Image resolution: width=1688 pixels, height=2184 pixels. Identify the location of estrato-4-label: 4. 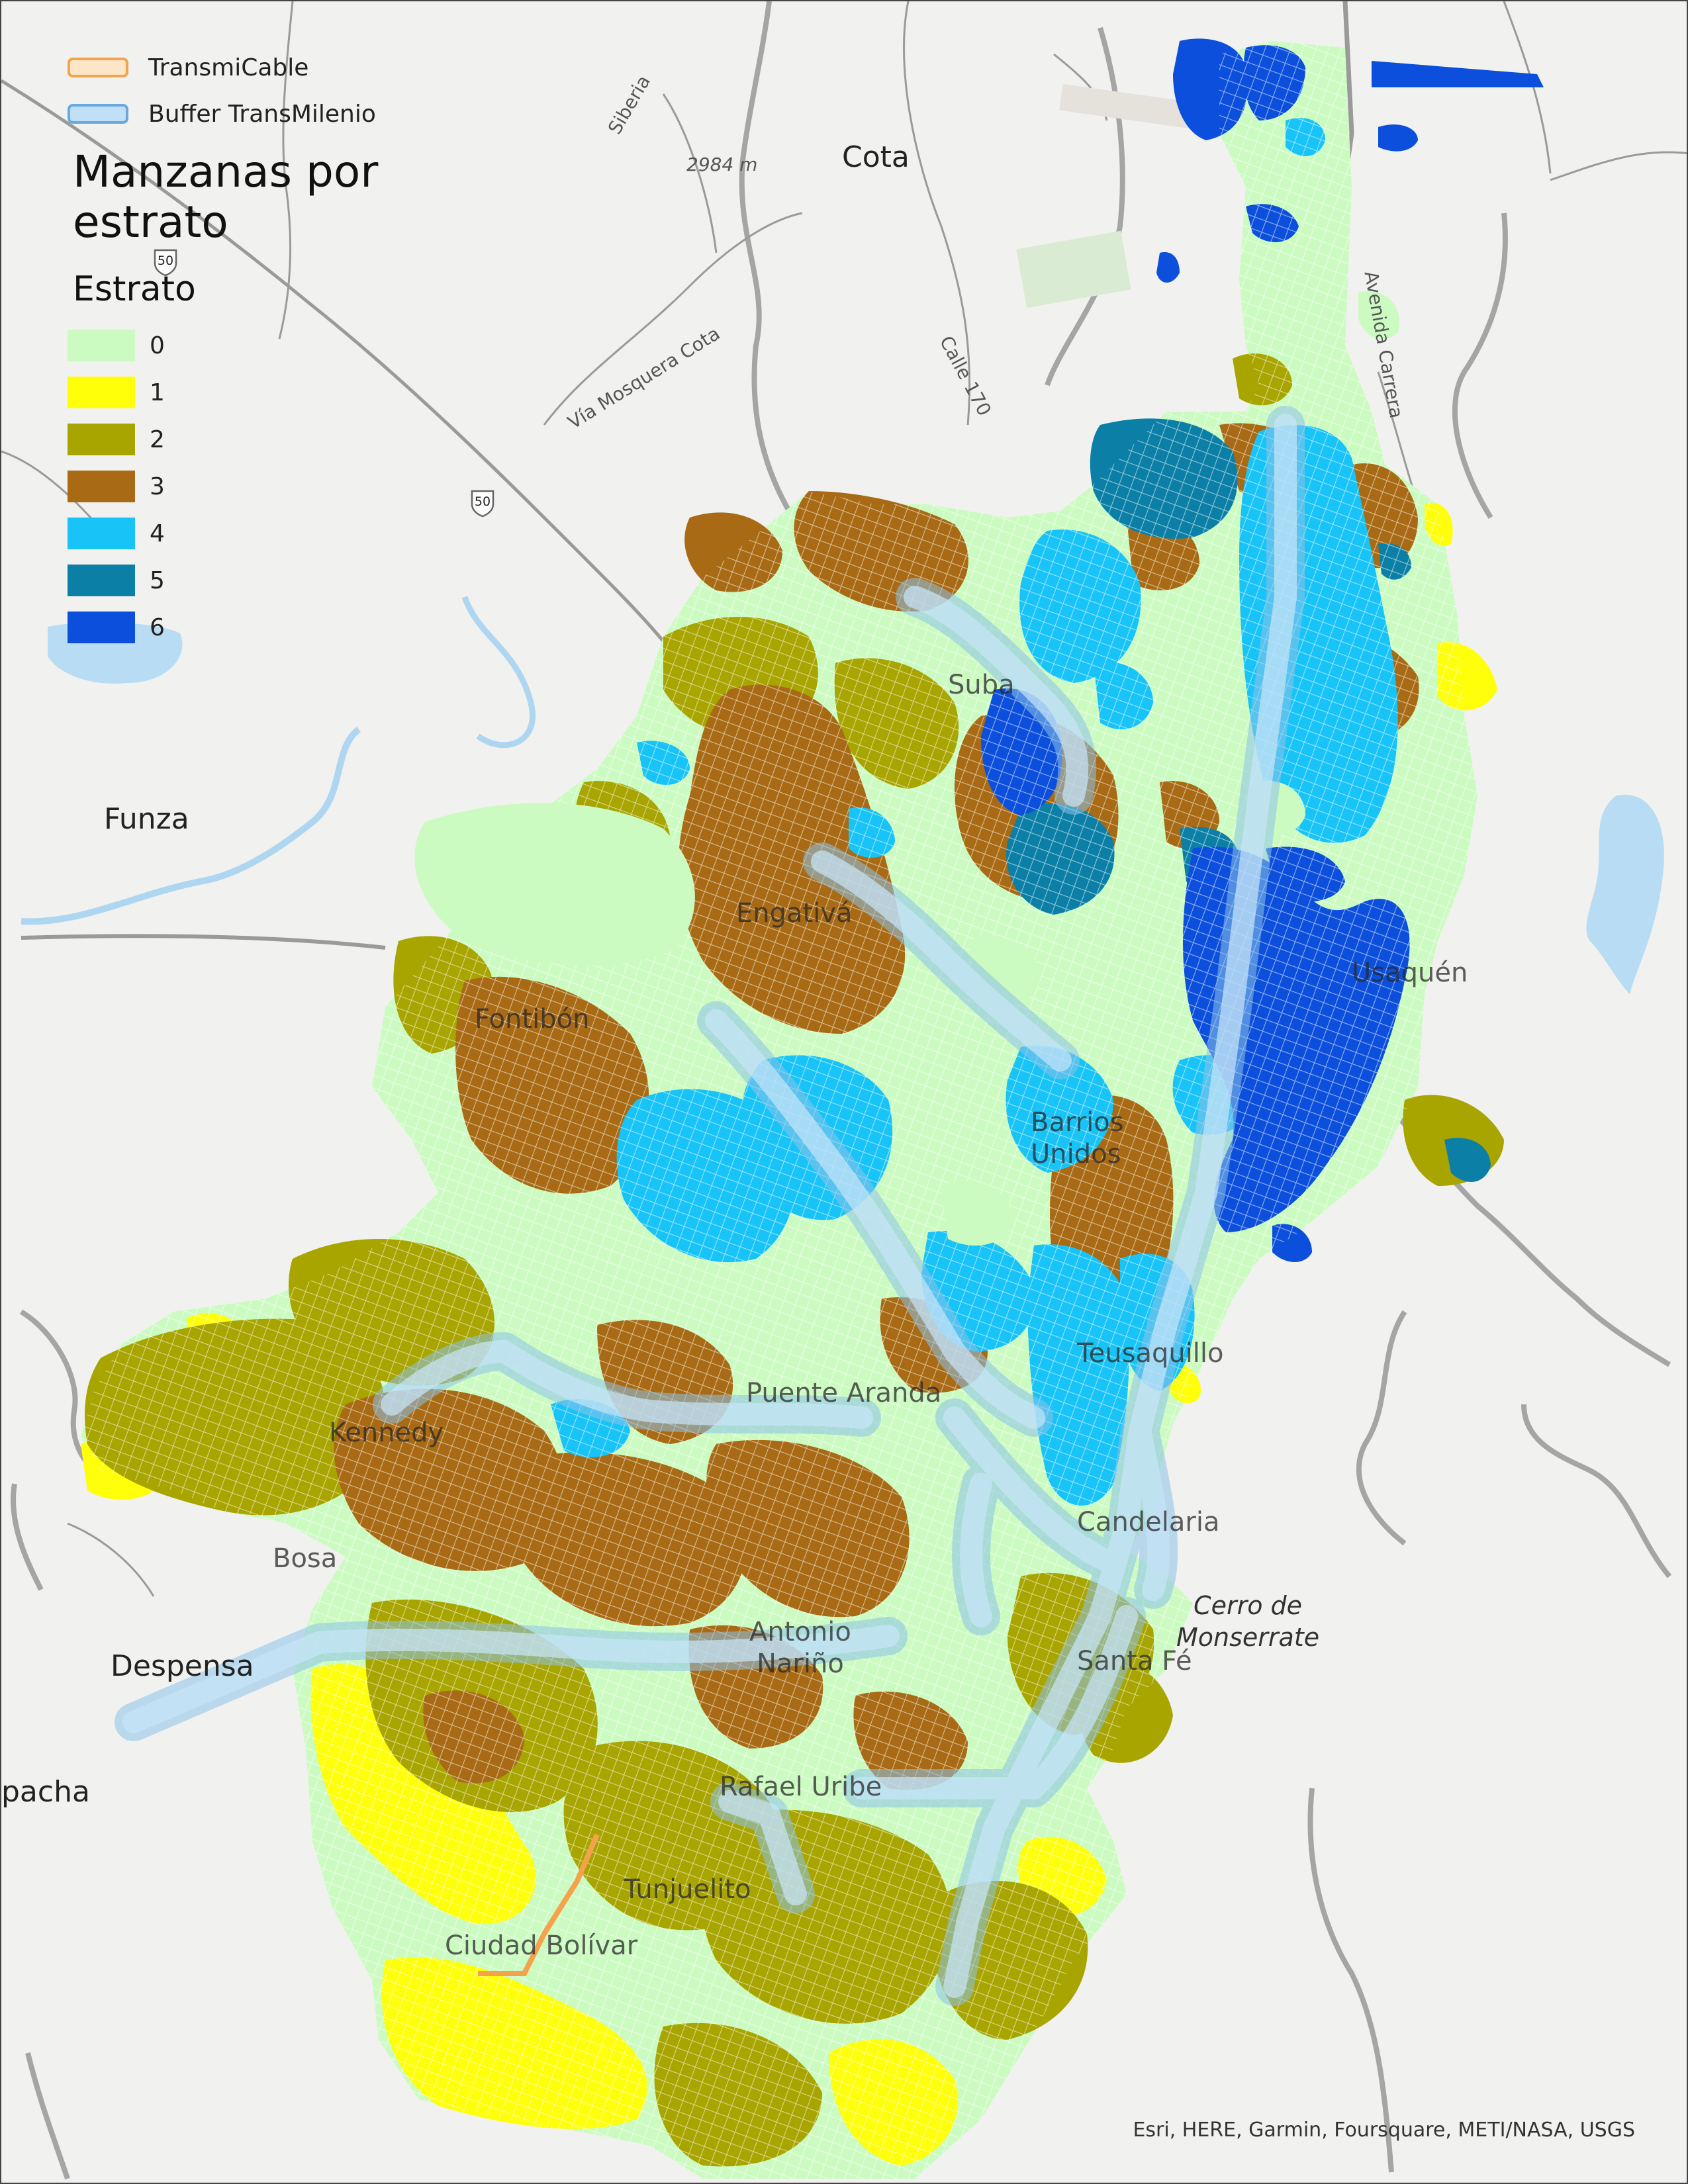
(157, 533).